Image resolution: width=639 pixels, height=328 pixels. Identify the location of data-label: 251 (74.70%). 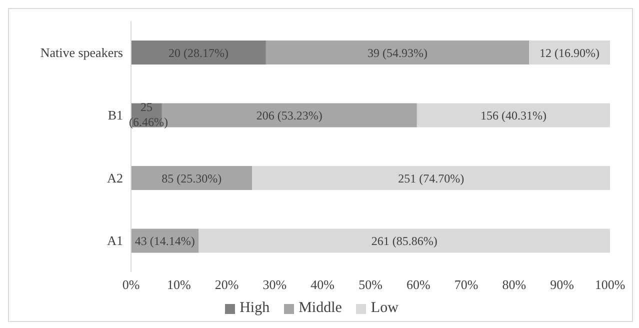
(431, 178).